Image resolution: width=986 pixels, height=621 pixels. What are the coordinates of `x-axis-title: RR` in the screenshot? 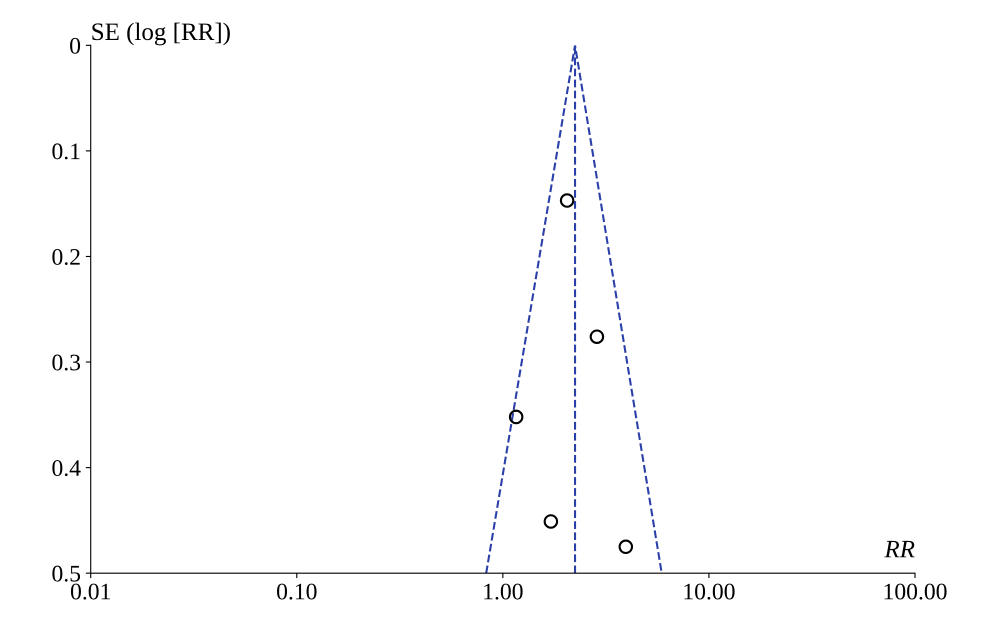 It's located at (899, 549).